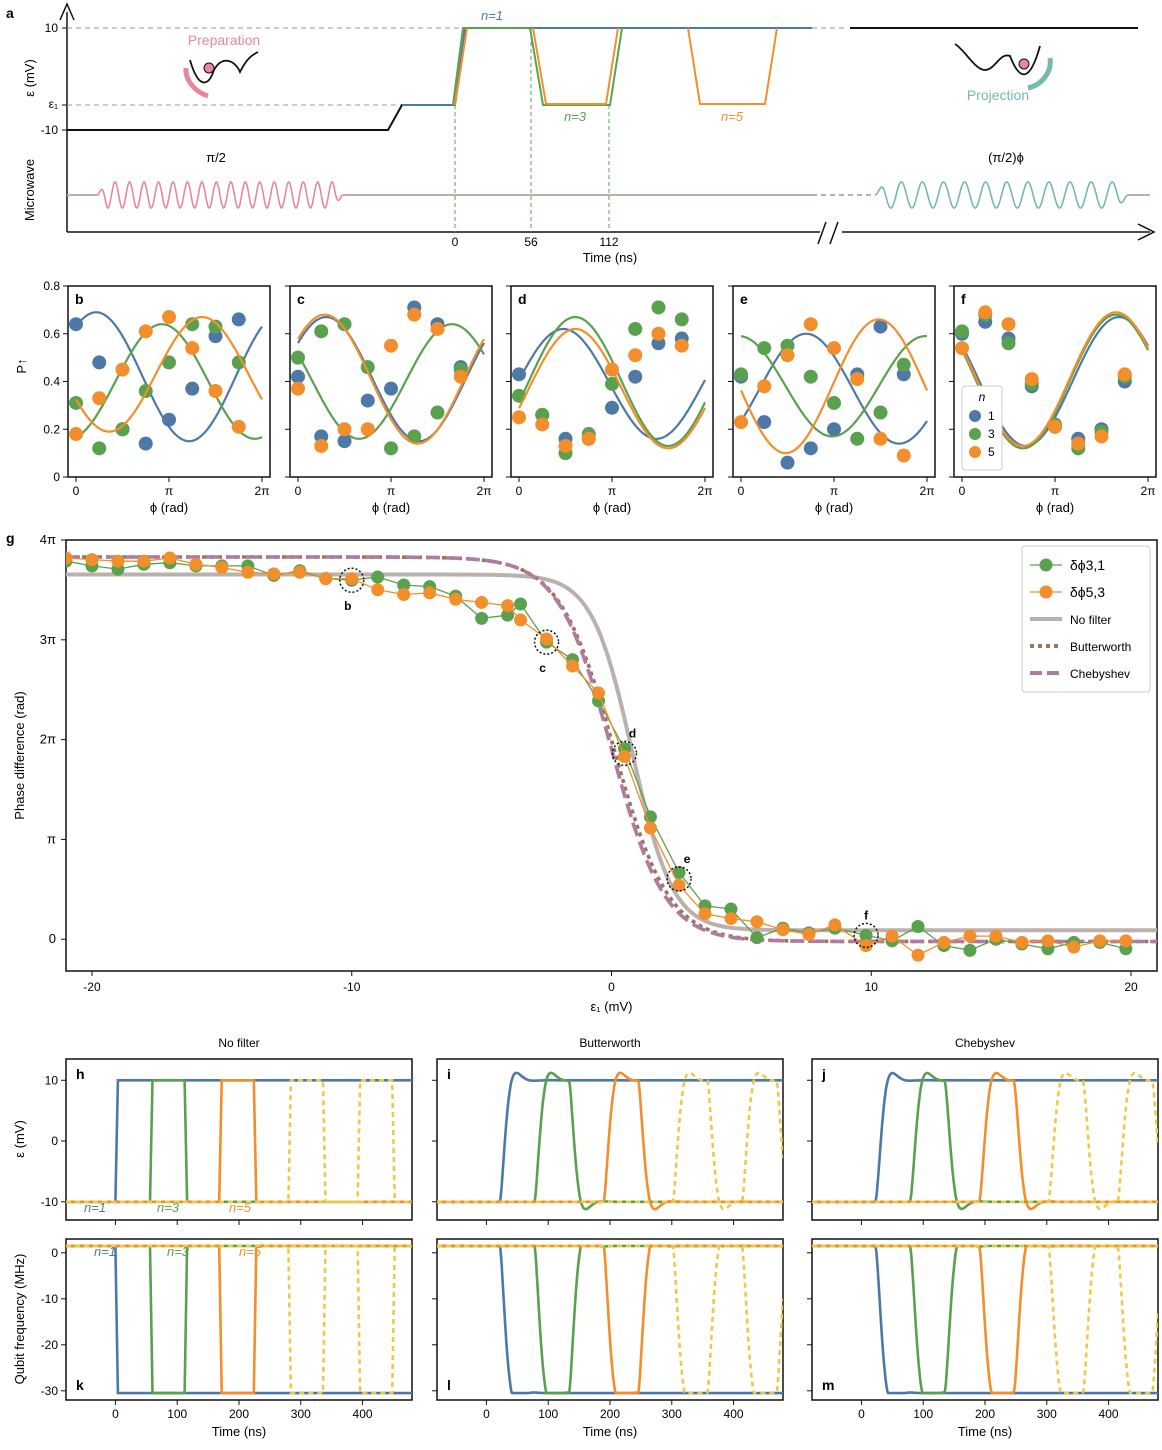 This screenshot has height=1450, width=1162. Describe the element at coordinates (1146, 232) in the screenshot. I see `panel-a-x-arrow-icon` at that location.